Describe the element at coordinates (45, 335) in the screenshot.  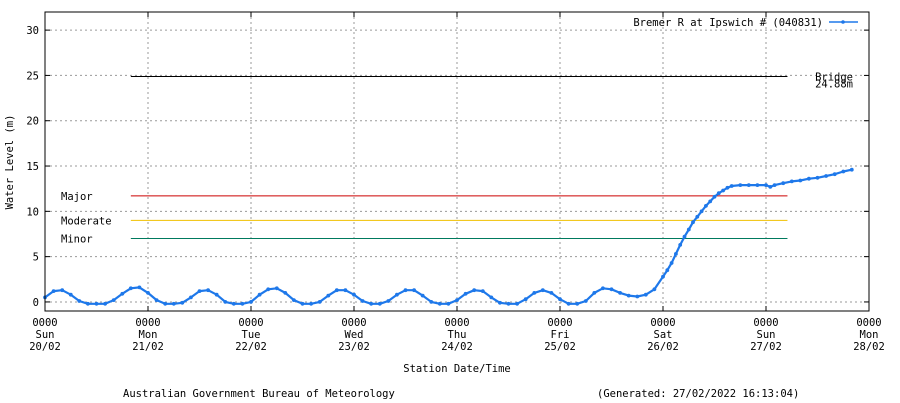
I see `x-tick-label: Sun` at that location.